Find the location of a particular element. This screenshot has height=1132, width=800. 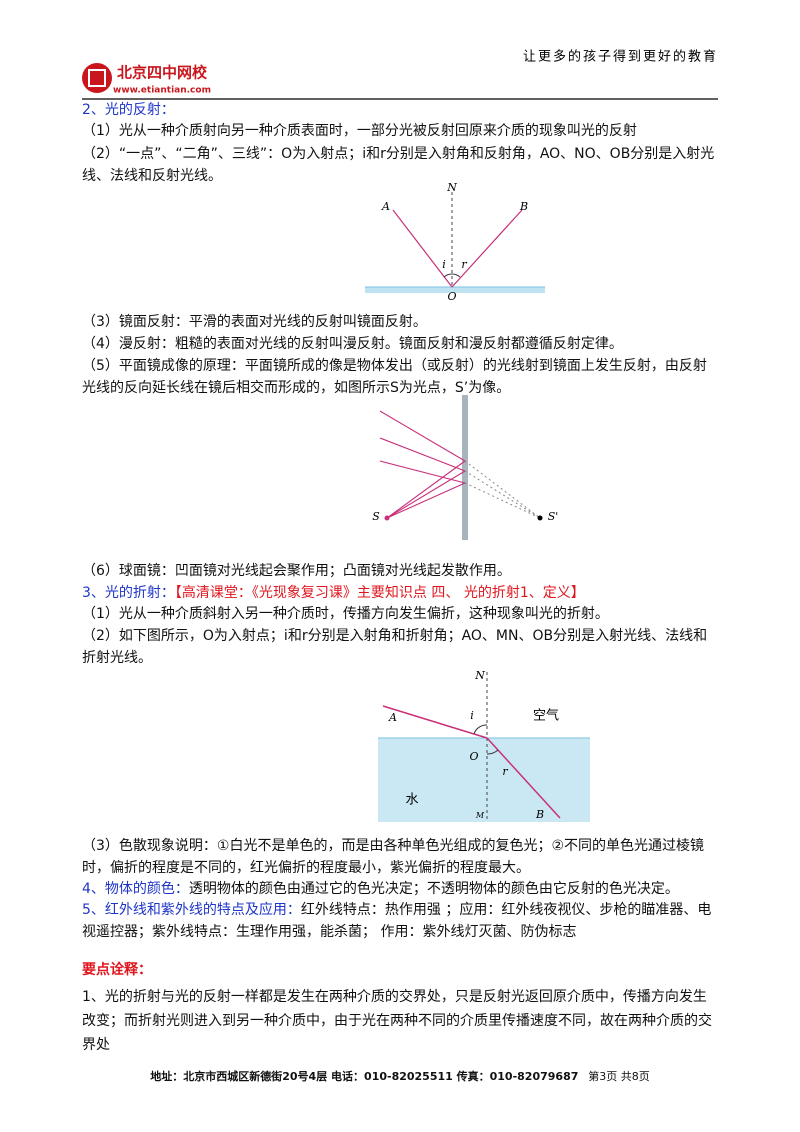

rays is located at coordinates (422, 464).